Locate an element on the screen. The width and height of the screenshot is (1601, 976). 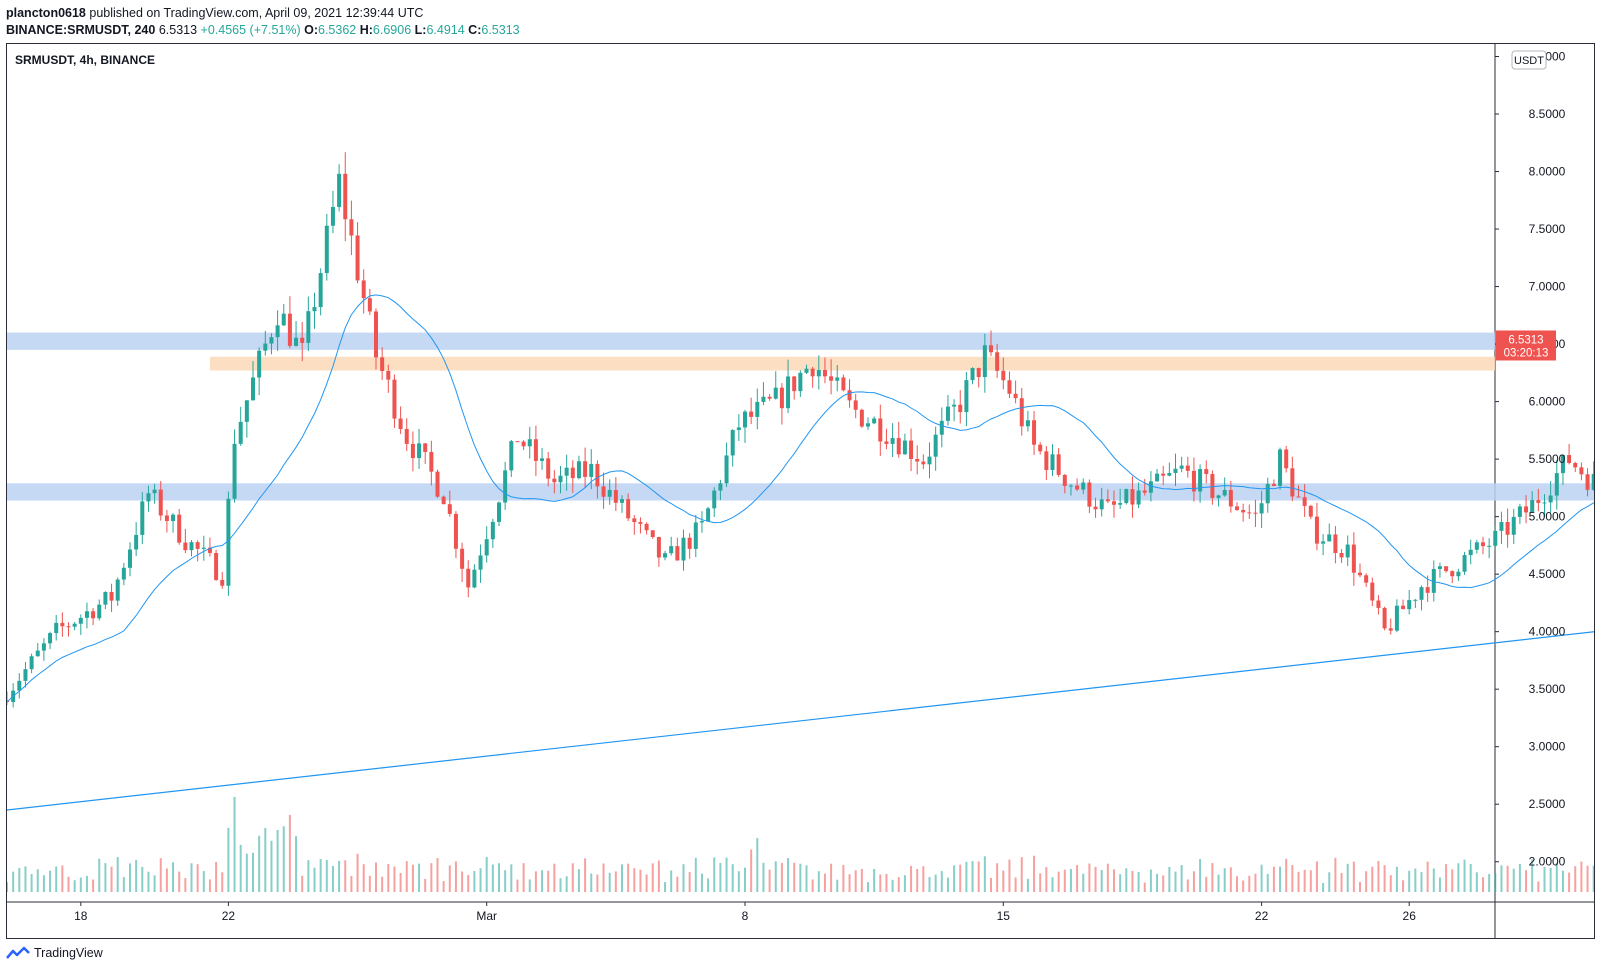
volume-bars is located at coordinates (800, 844).